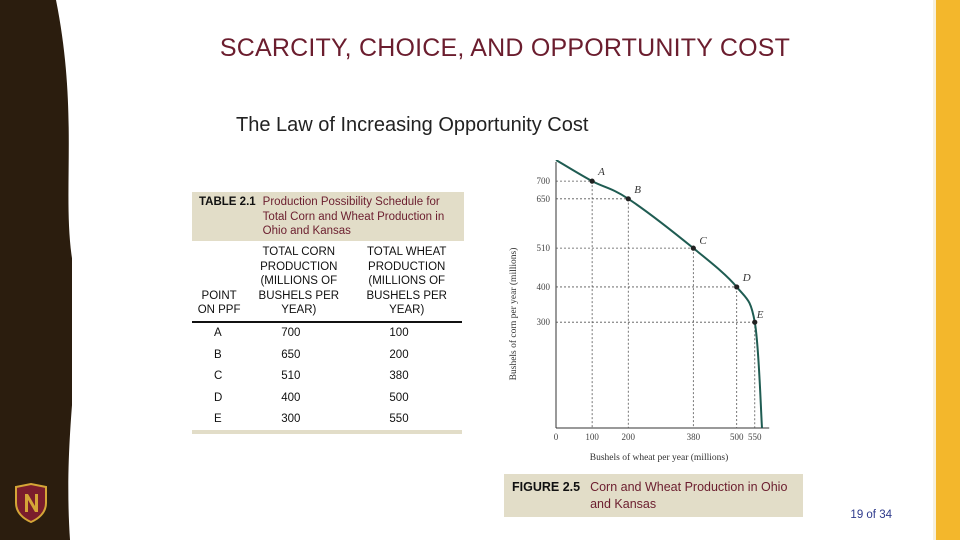  I want to click on x-tick-label: 380, so click(694, 437).